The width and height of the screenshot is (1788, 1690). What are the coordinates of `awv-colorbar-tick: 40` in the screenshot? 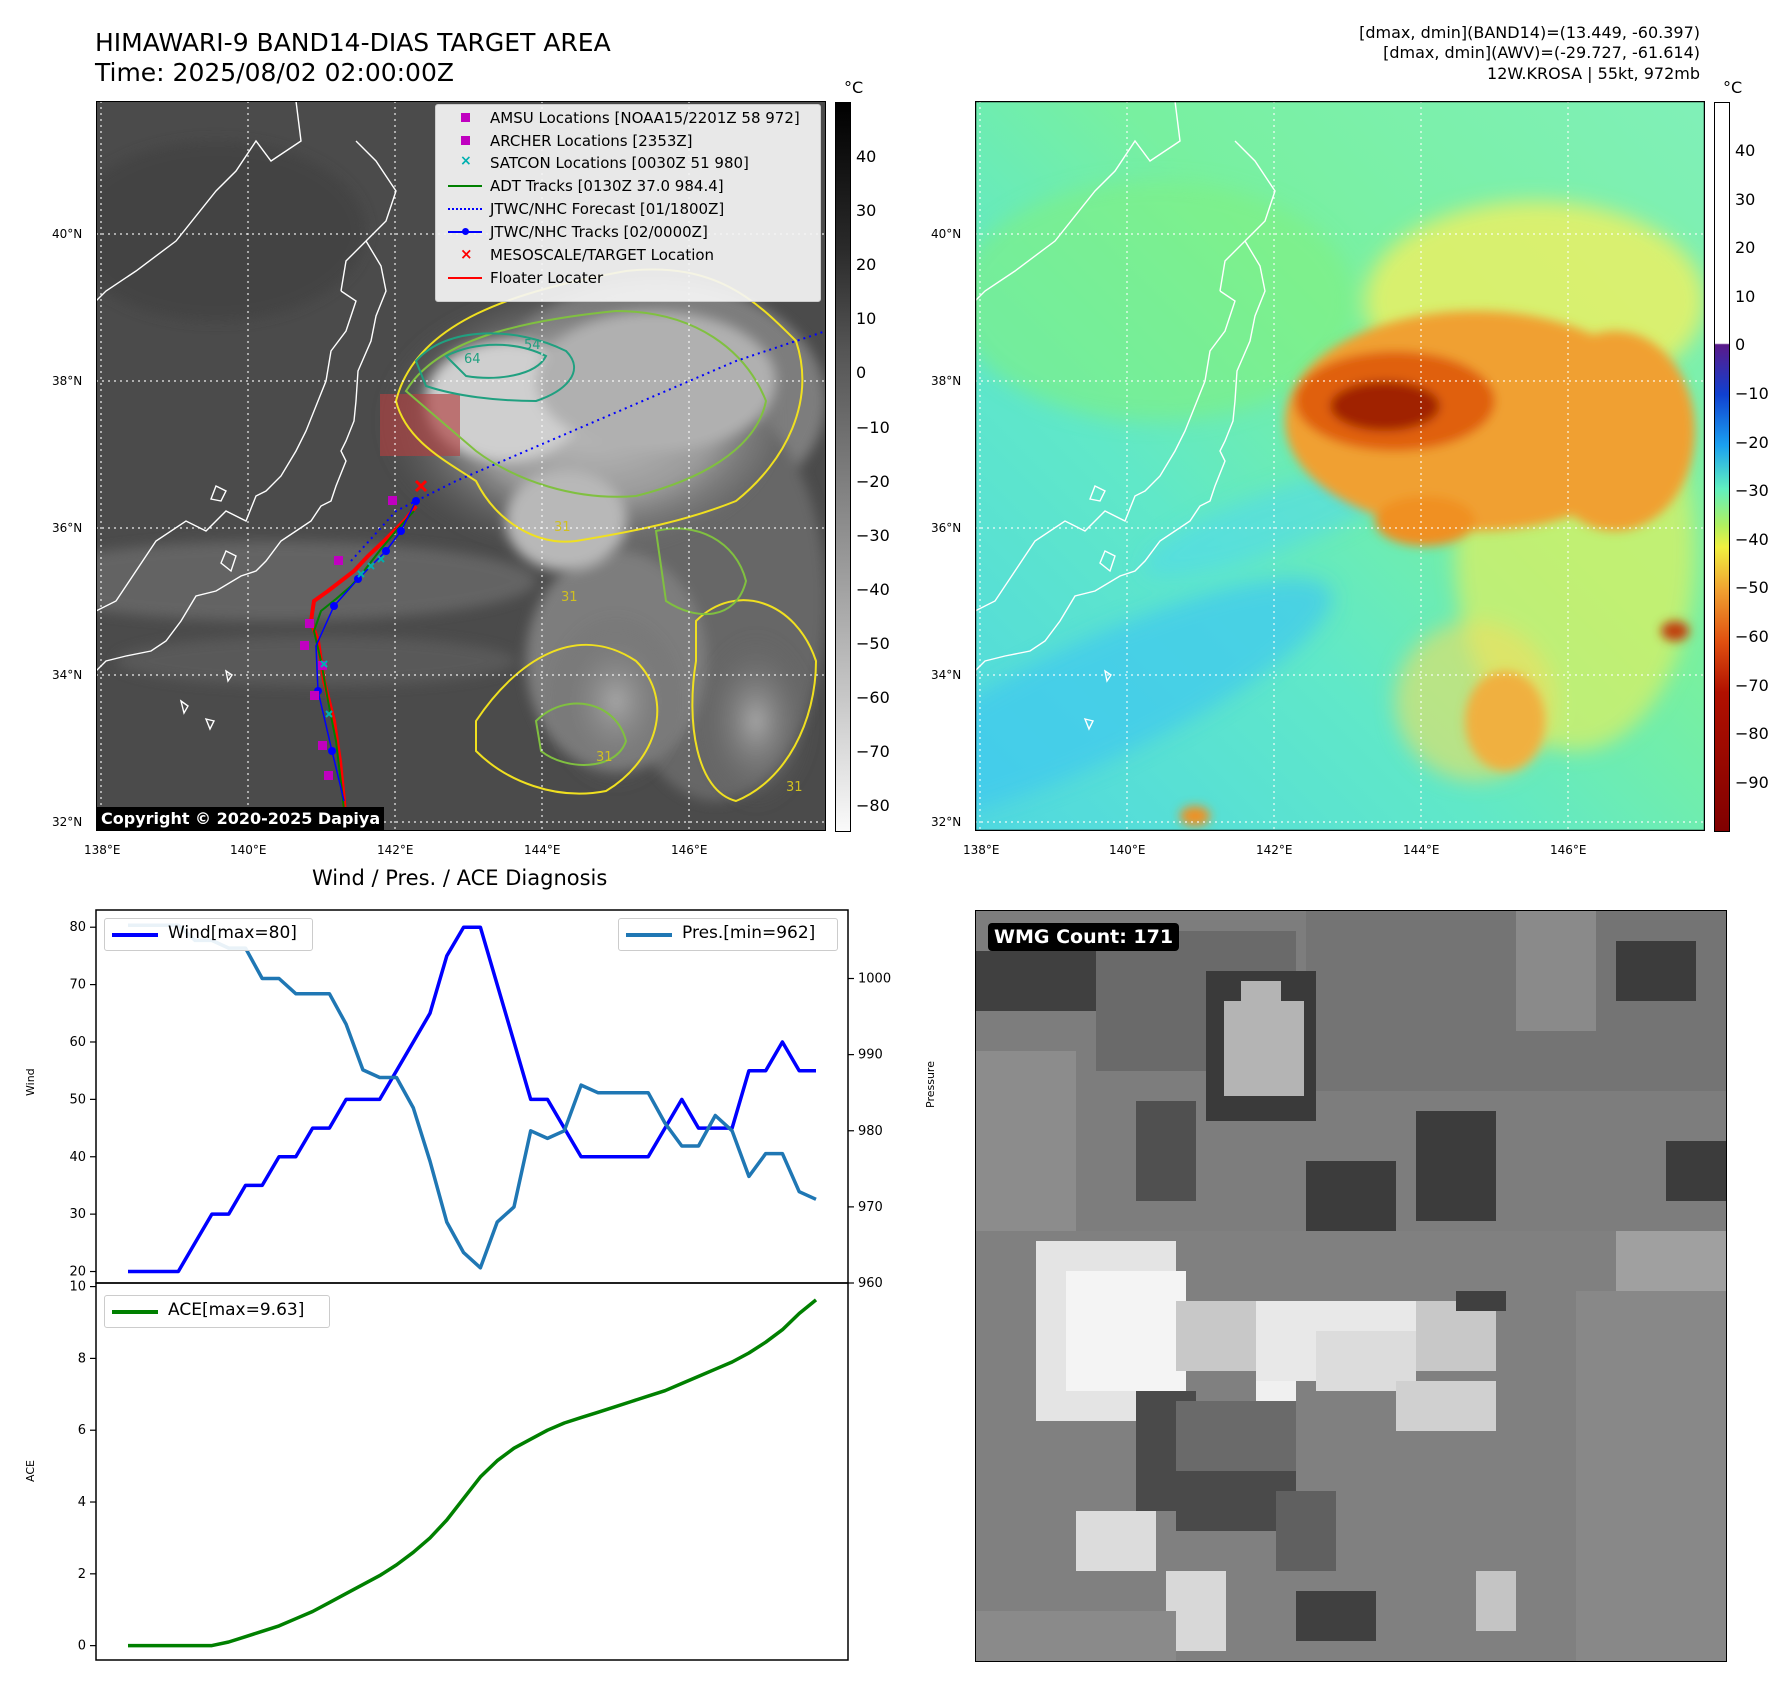 It's located at (1745, 150).